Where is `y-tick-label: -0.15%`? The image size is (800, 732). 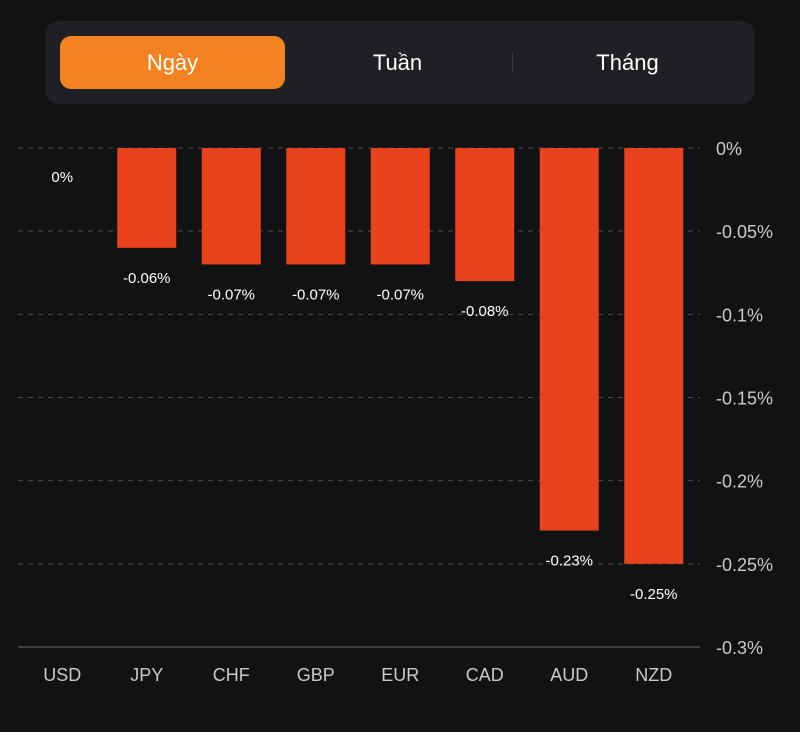
y-tick-label: -0.15% is located at coordinates (744, 399).